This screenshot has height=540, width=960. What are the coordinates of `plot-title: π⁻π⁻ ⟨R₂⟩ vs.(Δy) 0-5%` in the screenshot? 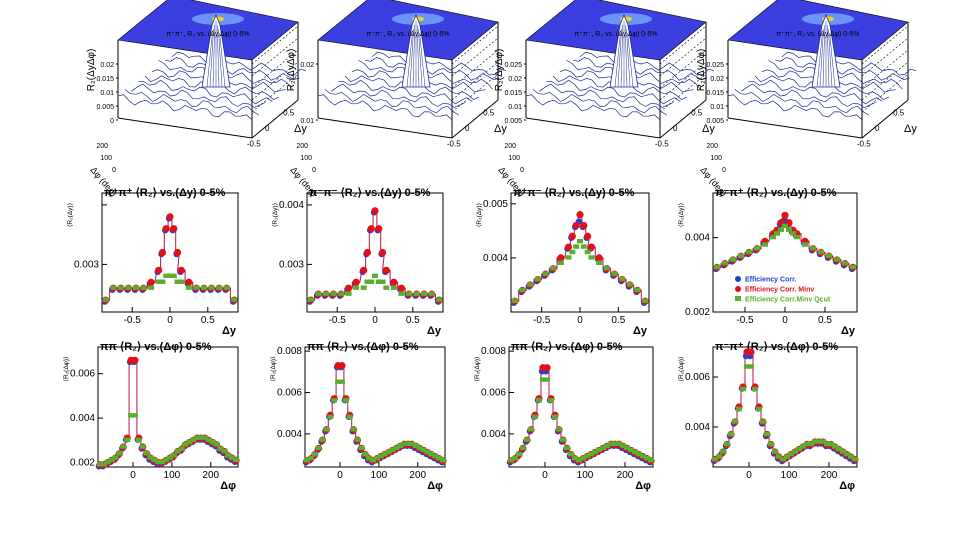 It's located at (370, 193).